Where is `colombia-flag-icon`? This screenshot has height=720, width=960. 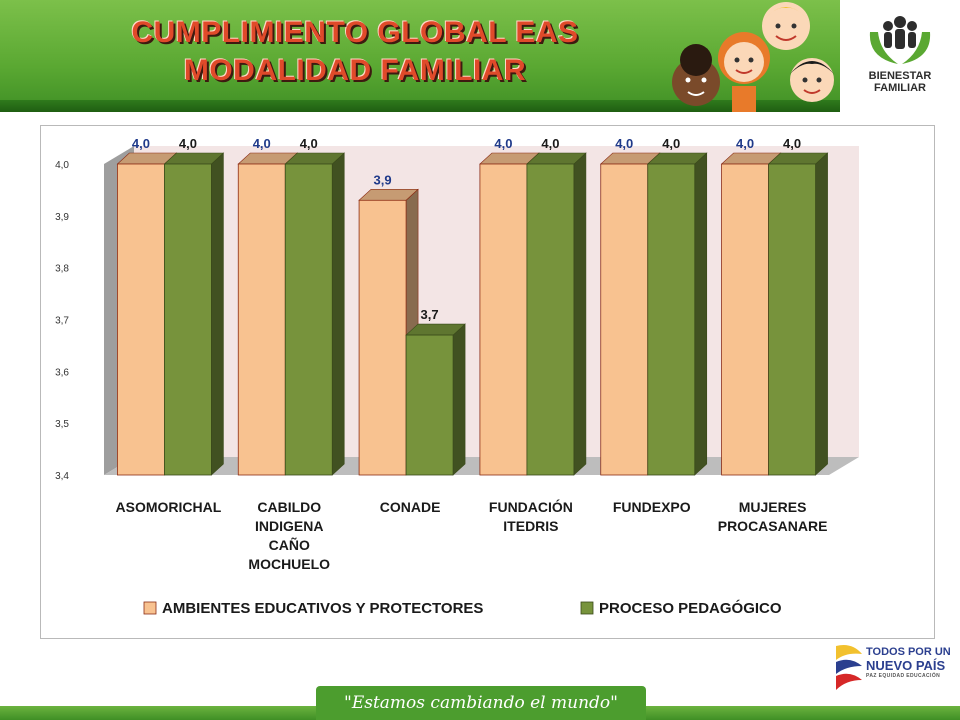
colombia-flag-icon is located at coordinates (849, 667).